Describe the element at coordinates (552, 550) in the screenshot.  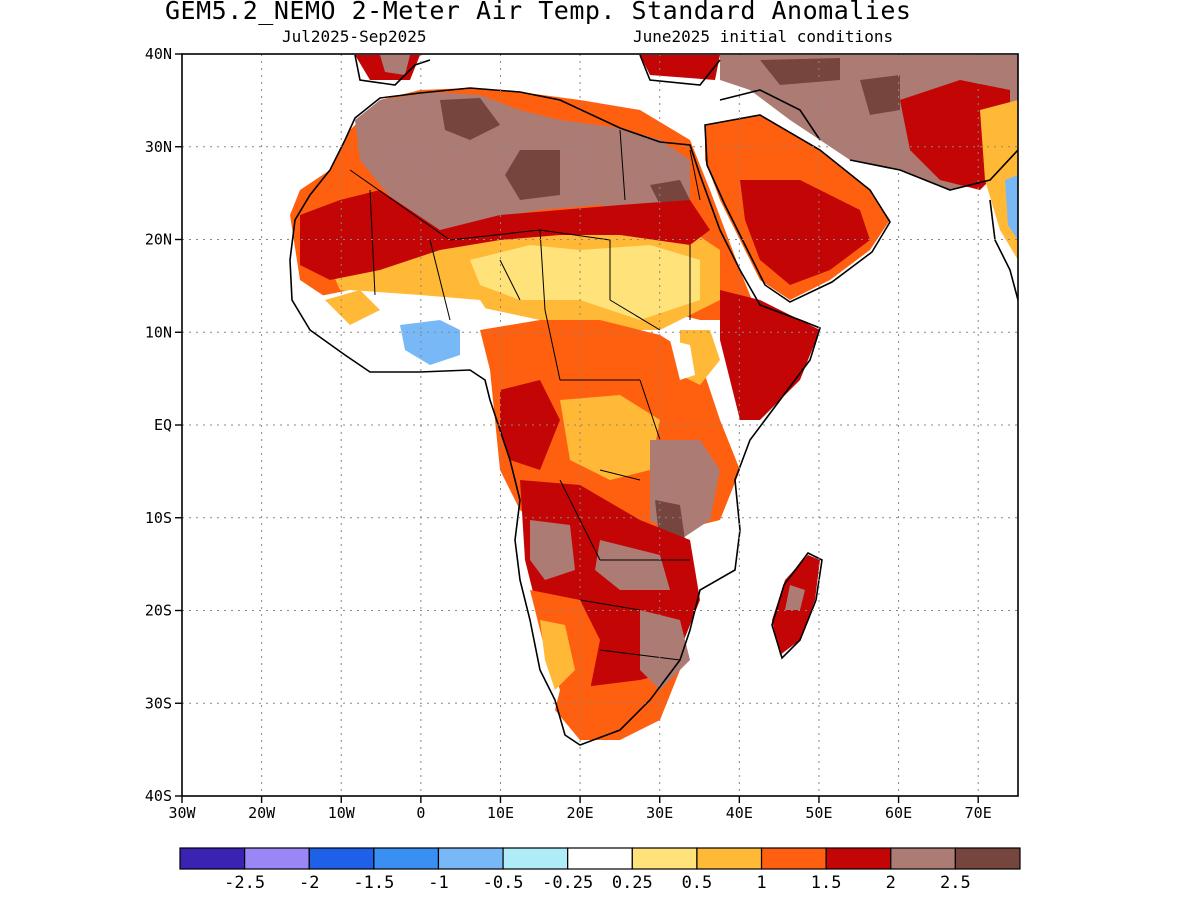
I see `anomaly-region-angola` at that location.